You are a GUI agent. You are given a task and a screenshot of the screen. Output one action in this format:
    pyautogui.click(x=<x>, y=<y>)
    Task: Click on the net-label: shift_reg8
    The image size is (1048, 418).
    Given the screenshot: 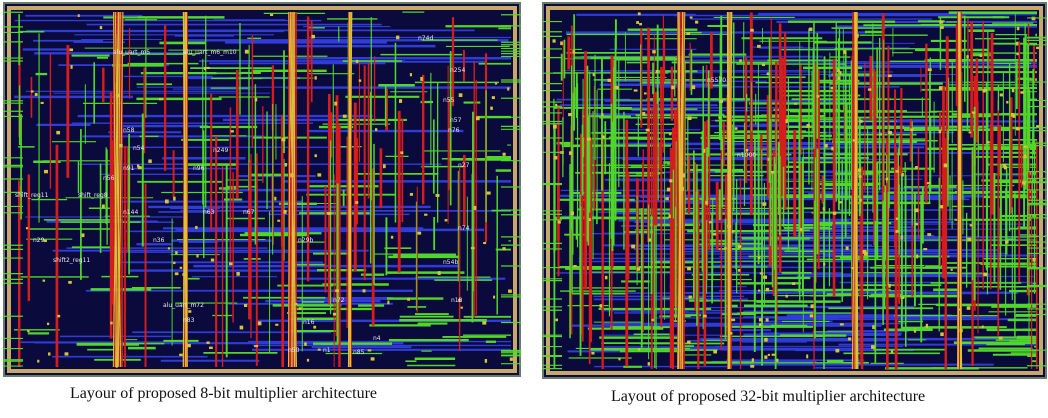 What is the action you would take?
    pyautogui.click(x=93, y=195)
    